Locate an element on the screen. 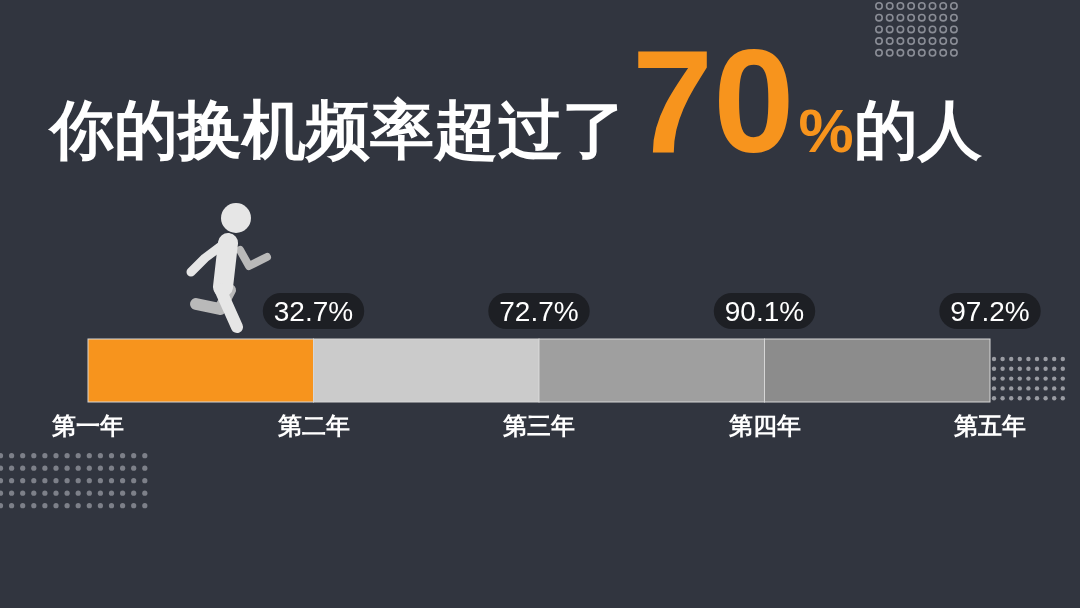 The height and width of the screenshot is (608, 1080). category-label: 第五年 is located at coordinates (990, 425).